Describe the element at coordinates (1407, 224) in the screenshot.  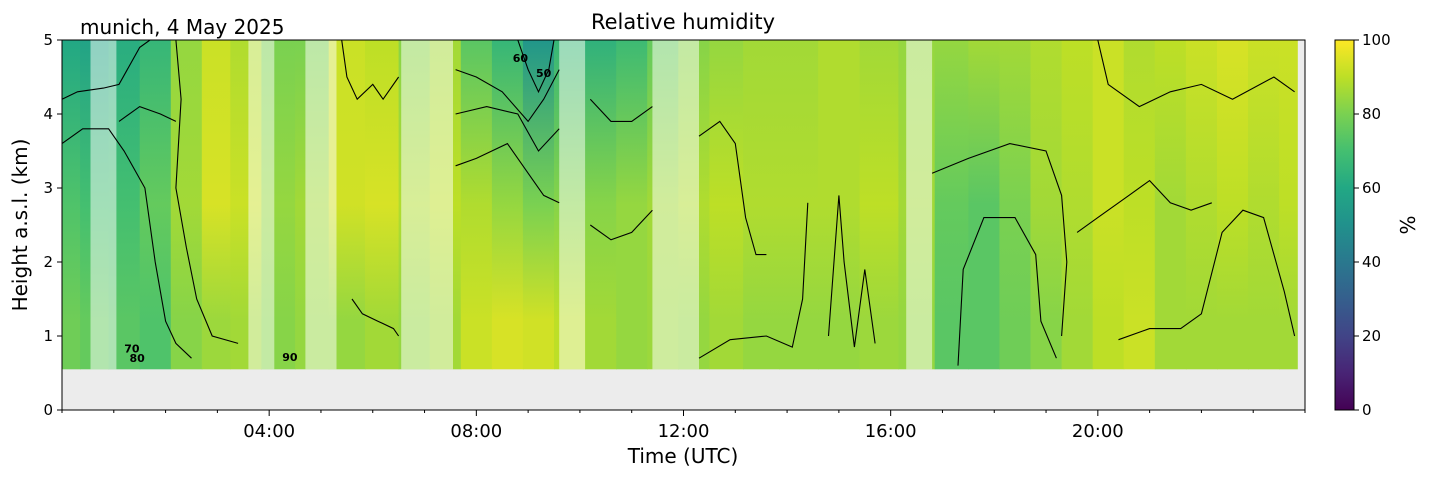
I see `colorbar-label: %` at that location.